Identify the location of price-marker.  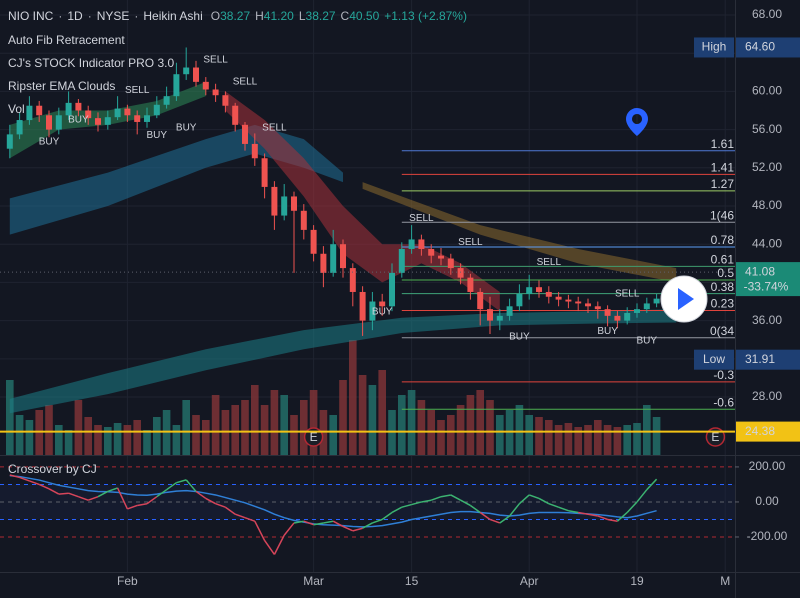
(768, 431).